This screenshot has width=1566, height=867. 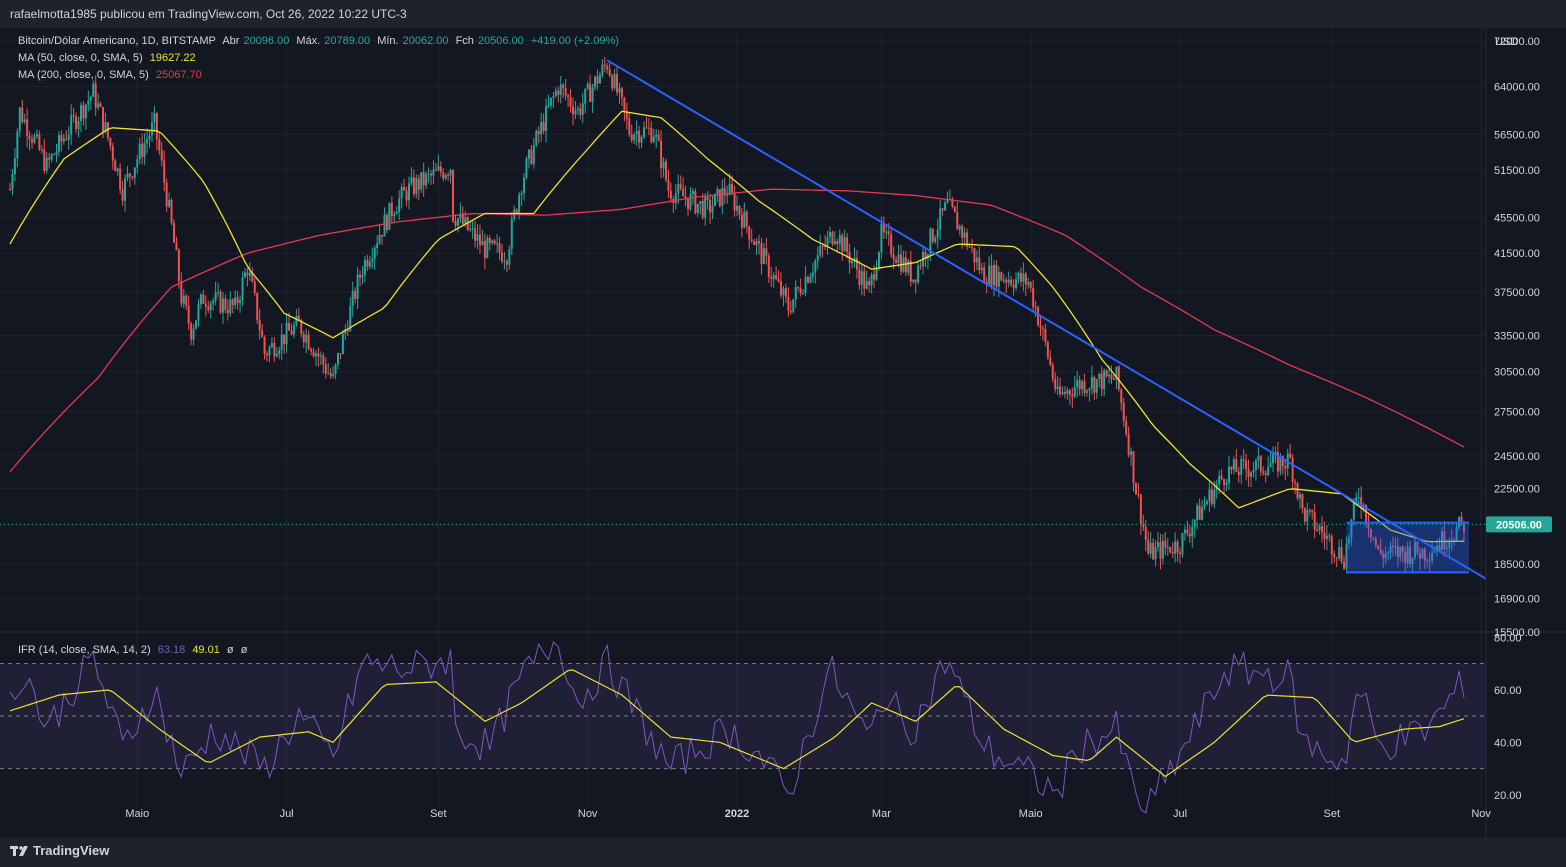 What do you see at coordinates (231, 41) in the screenshot?
I see `open-label: Abr` at bounding box center [231, 41].